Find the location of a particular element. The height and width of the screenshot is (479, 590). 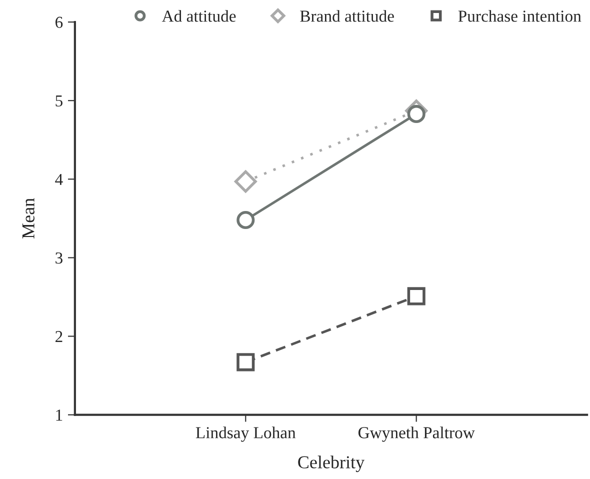

legend-label: Ad attitude is located at coordinates (199, 16).